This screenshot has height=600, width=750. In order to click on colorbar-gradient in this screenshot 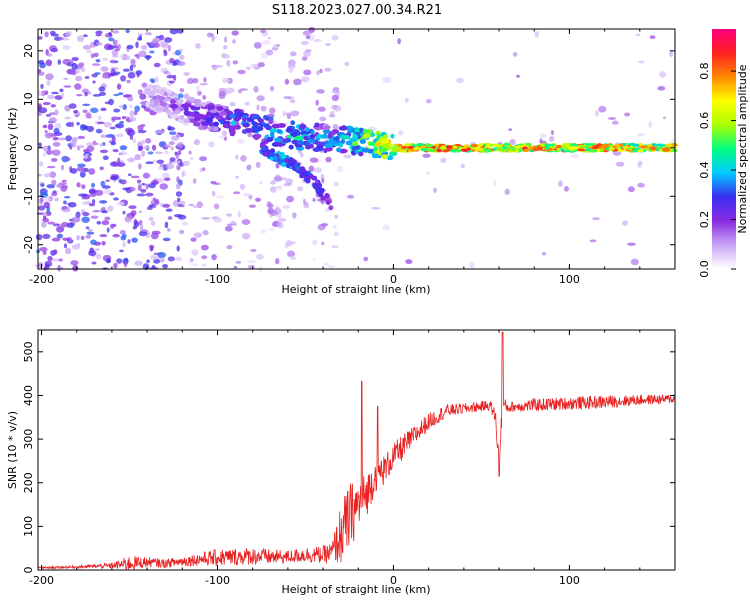, I will do `click(724, 149)`.